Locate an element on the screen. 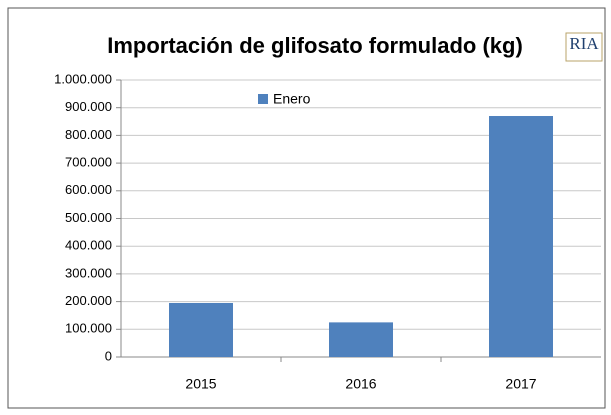 Image resolution: width=611 pixels, height=415 pixels. logo: RIA is located at coordinates (584, 43).